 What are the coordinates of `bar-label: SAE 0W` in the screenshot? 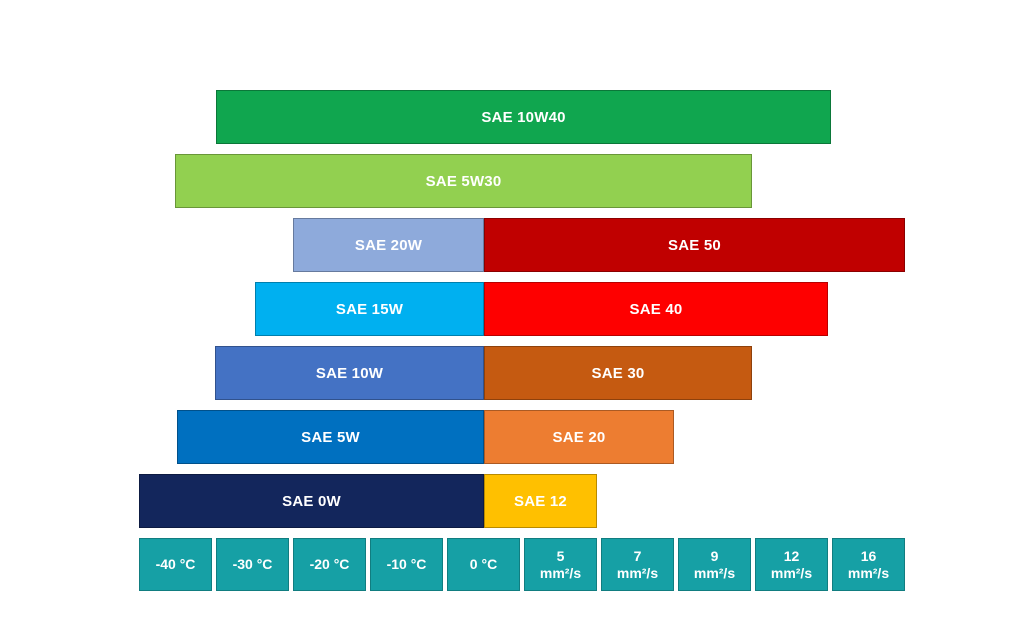 It's located at (311, 501).